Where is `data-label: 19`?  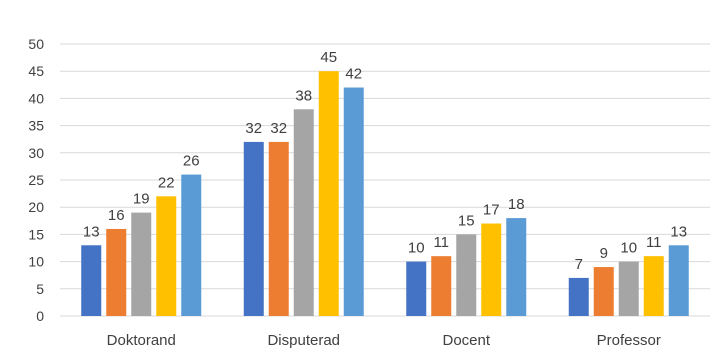
data-label: 19 is located at coordinates (141, 199).